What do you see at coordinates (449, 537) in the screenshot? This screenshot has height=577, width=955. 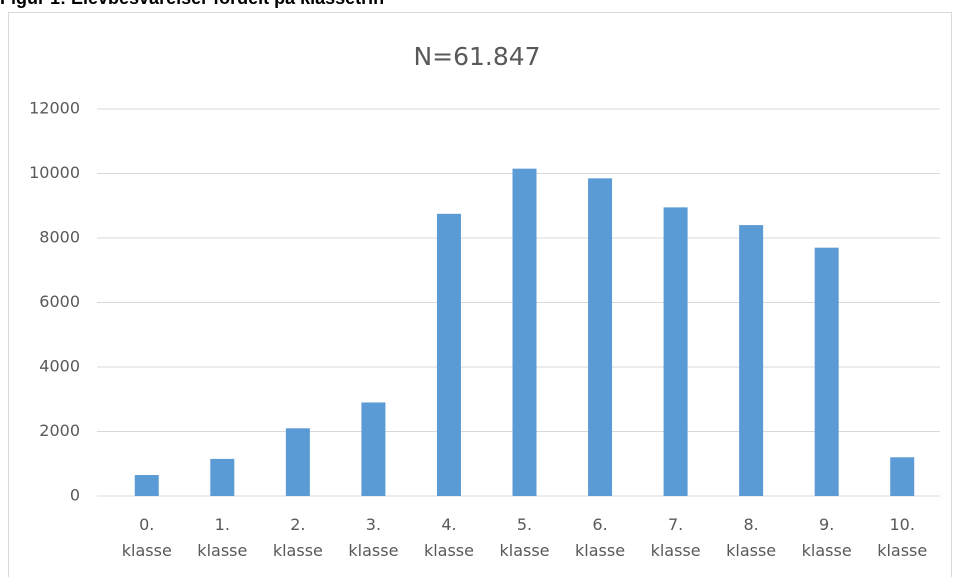 I see `x-tick-label: 4. klasse` at bounding box center [449, 537].